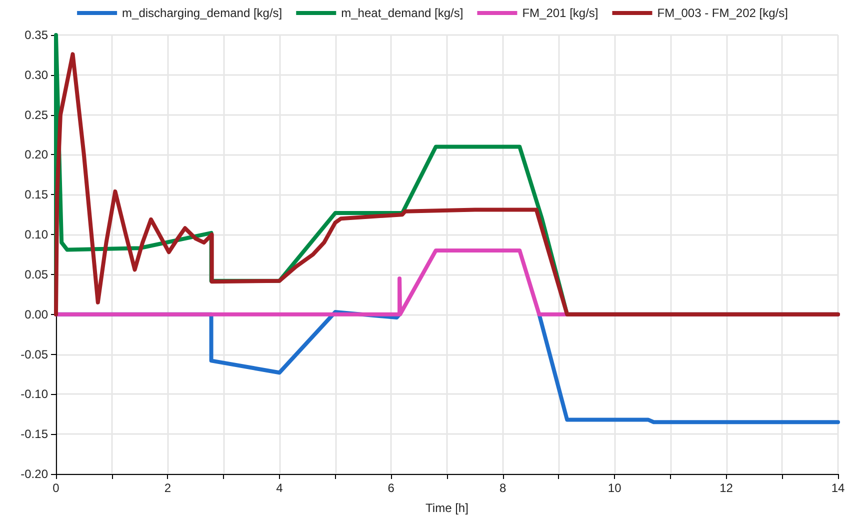 The image size is (865, 529). Describe the element at coordinates (615, 488) in the screenshot. I see `x-tick-label: 10` at that location.